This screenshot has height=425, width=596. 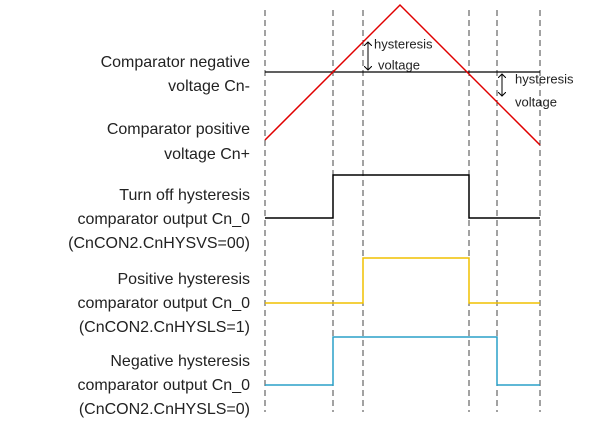 What do you see at coordinates (164, 409) in the screenshot?
I see `signal-label: (CnCON2.CnHYSLS=0)` at bounding box center [164, 409].